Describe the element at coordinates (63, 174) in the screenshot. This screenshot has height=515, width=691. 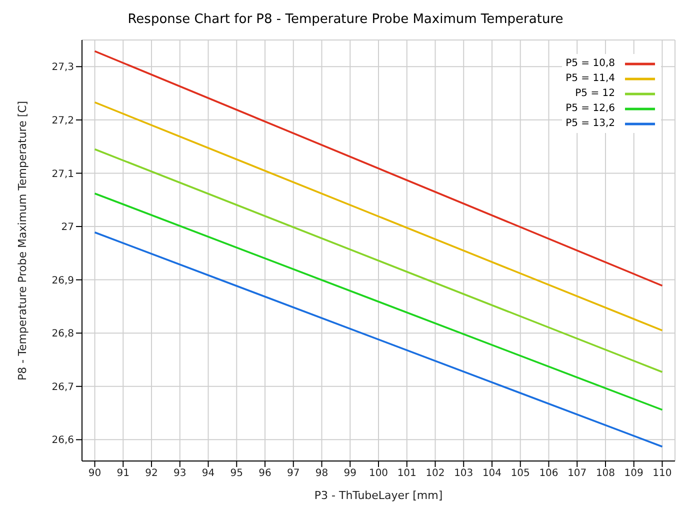
I see `y-tick-label: 27,1` at that location.